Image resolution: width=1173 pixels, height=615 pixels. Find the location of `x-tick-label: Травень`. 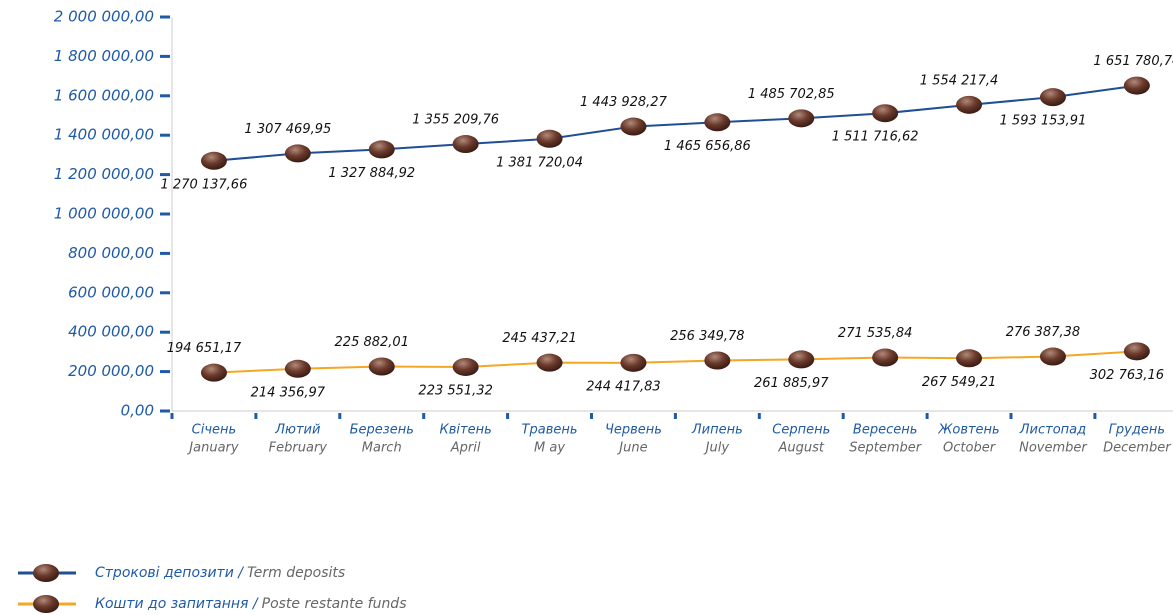

x-tick-label: Травень is located at coordinates (550, 430).